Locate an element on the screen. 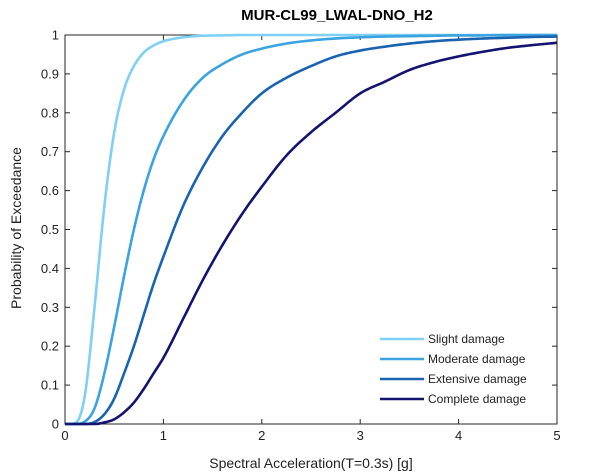  y-tick-label: 1 is located at coordinates (55, 35).